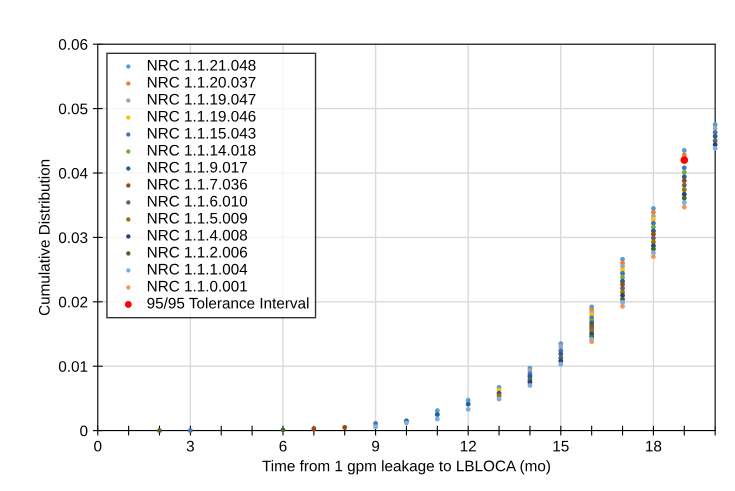 The width and height of the screenshot is (735, 491). Describe the element at coordinates (406, 467) in the screenshot. I see `x-axis-title: Time from 1 gpm leakage to LBLOCA (mo)` at that location.